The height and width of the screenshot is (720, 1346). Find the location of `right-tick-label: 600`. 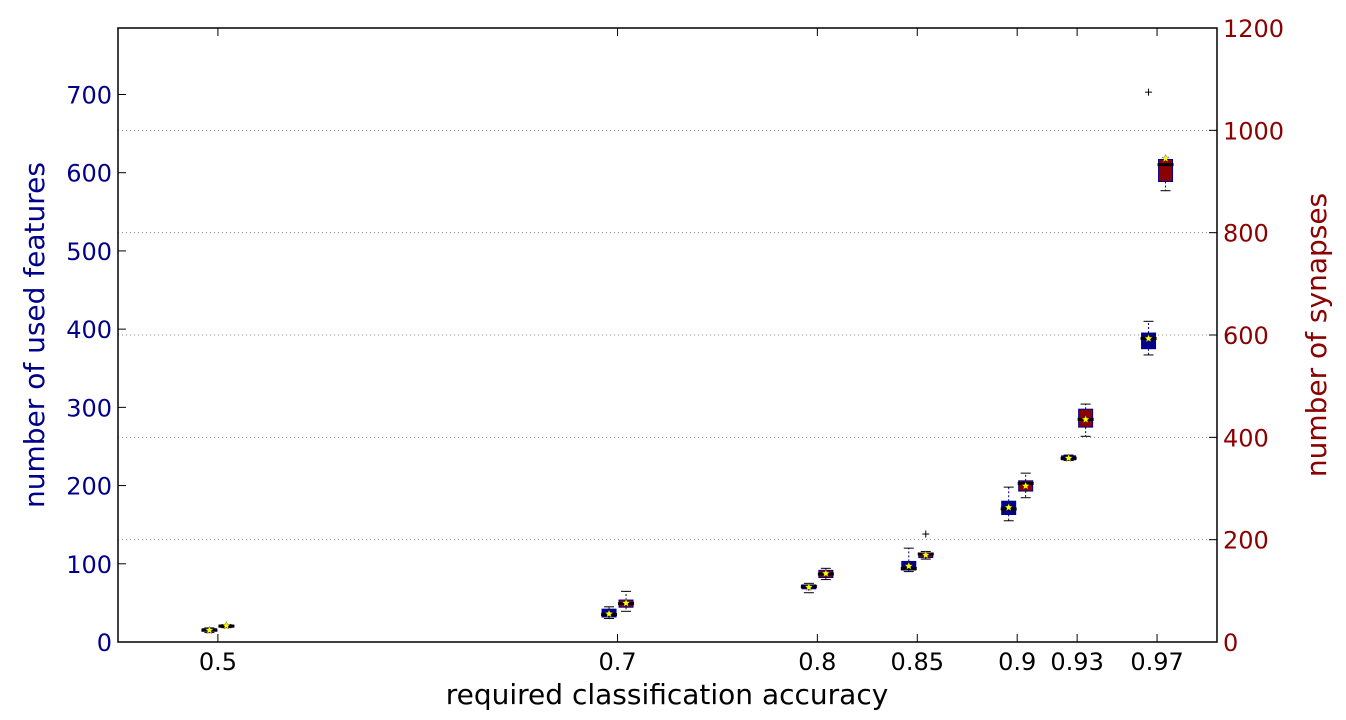

right-tick-label: 600 is located at coordinates (1246, 336).